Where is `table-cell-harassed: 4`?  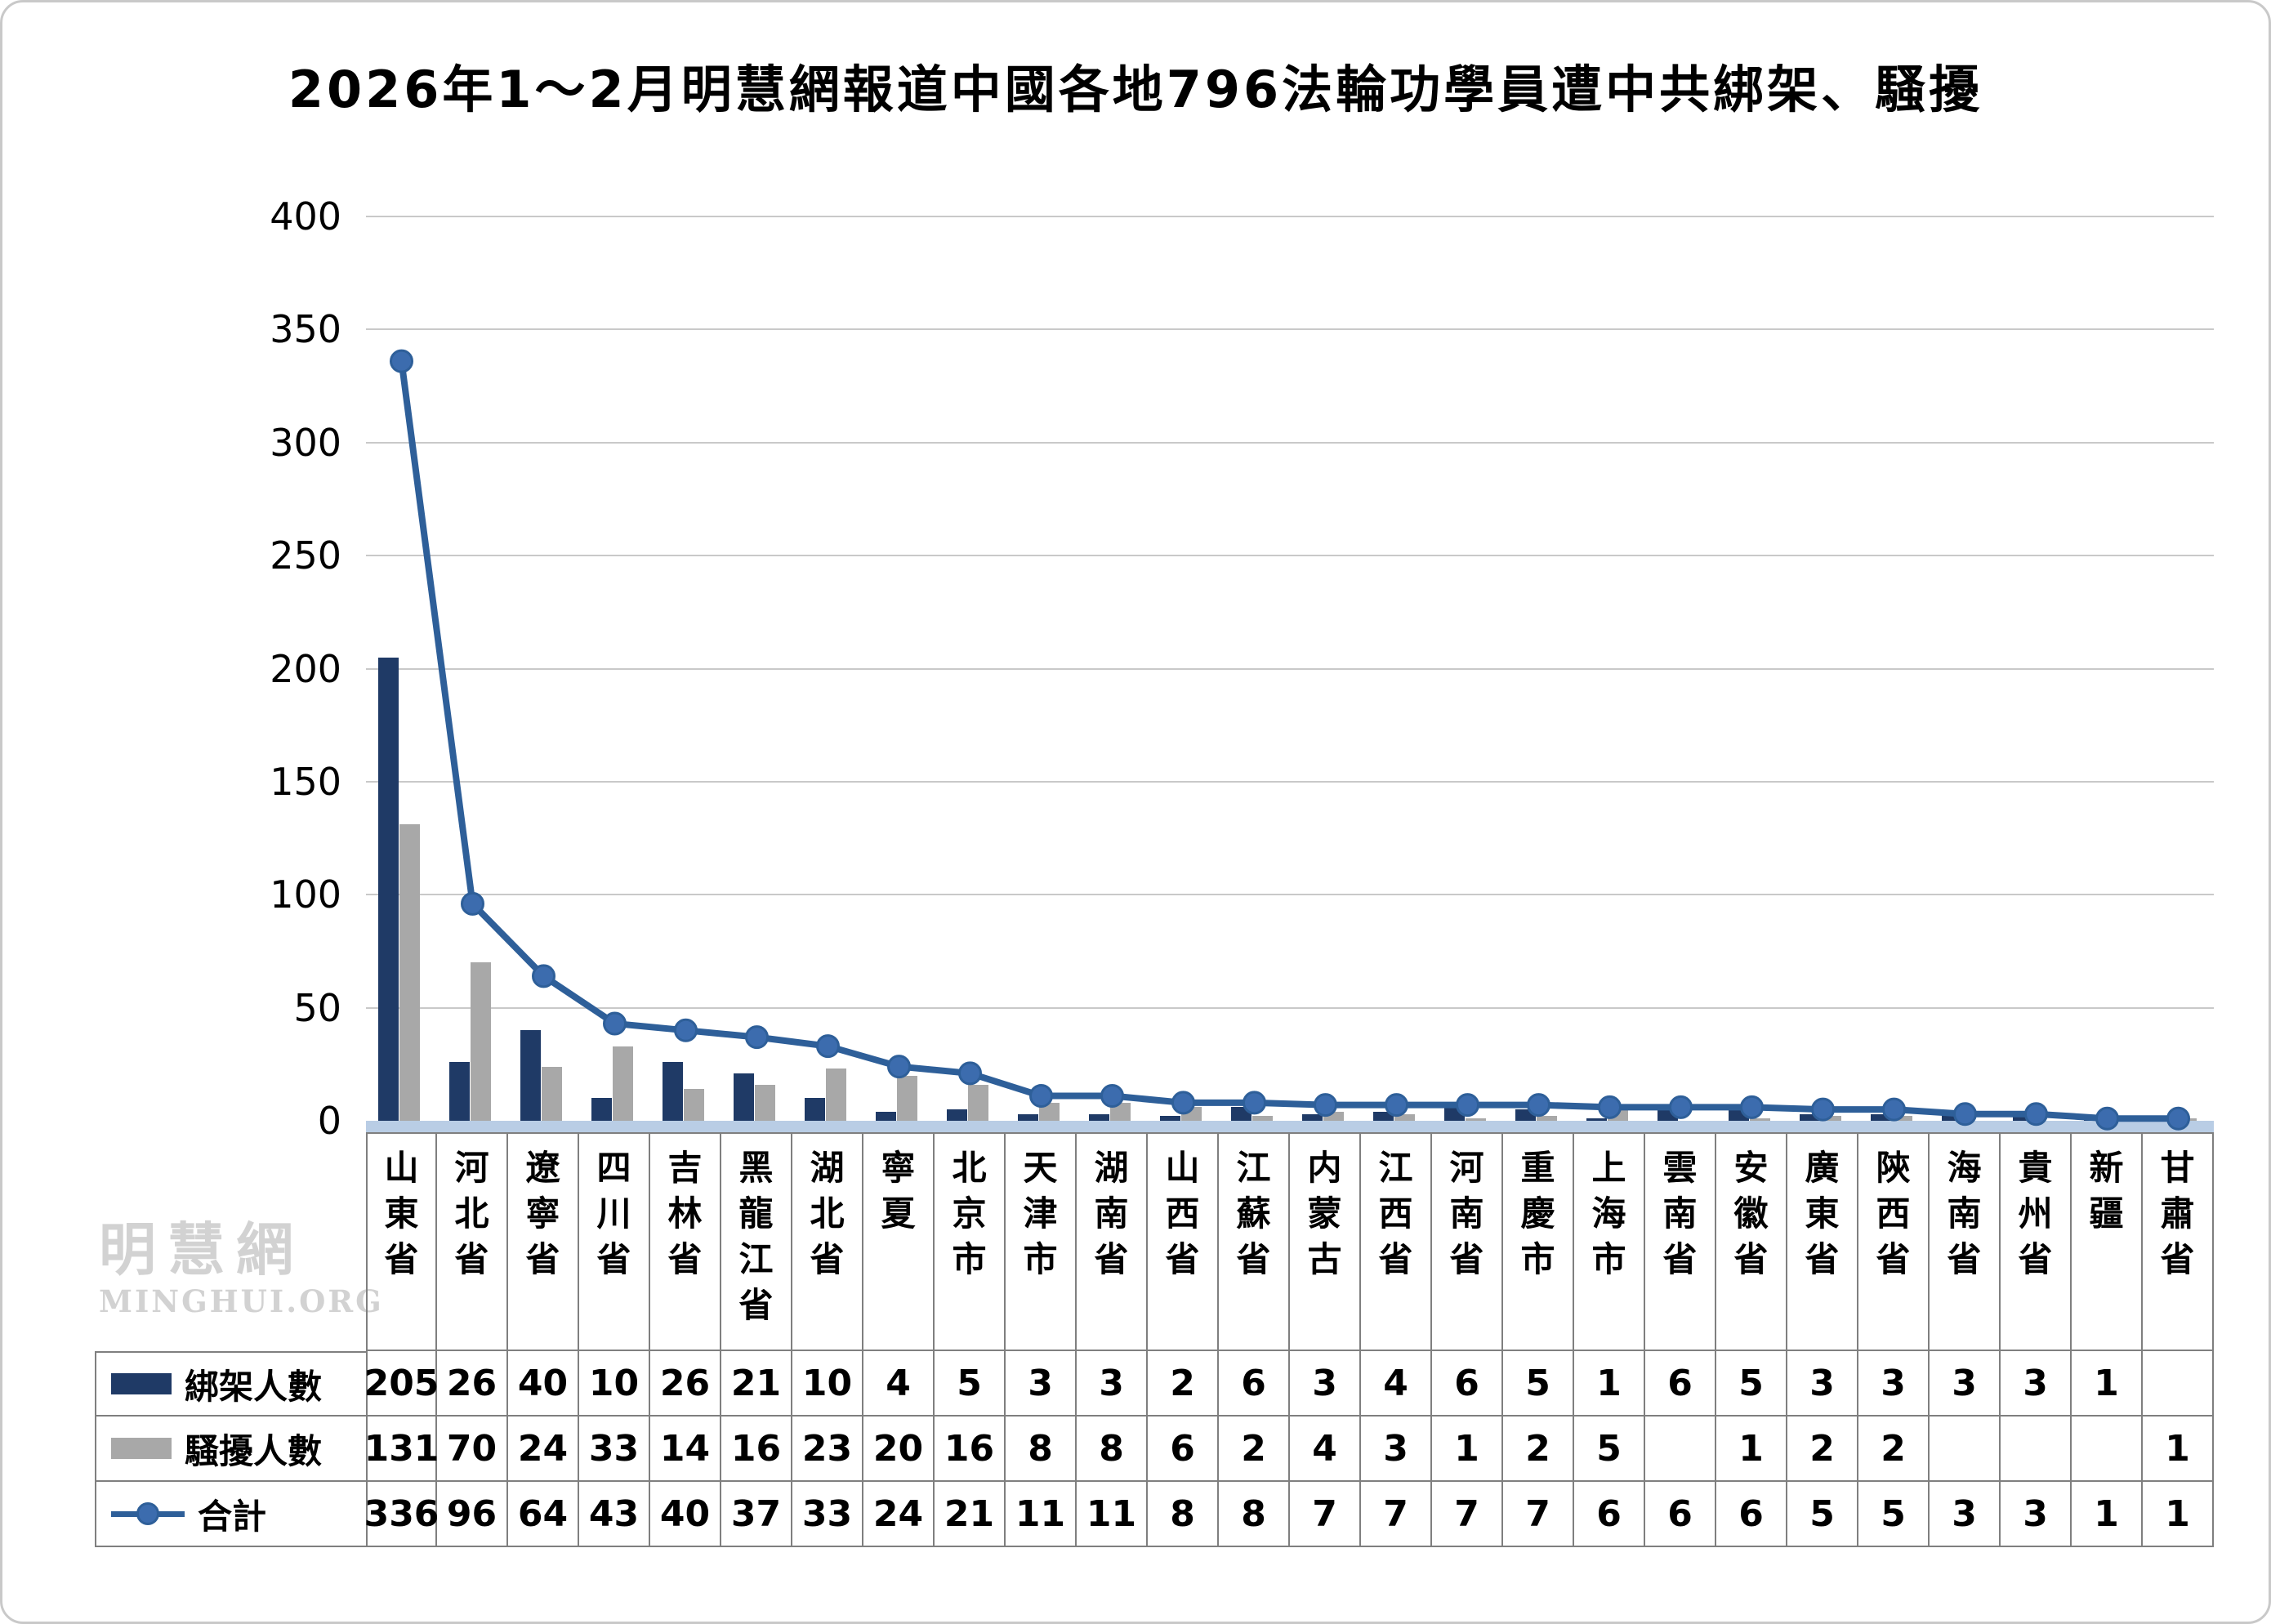
table-cell-harassed: 4 is located at coordinates (1325, 1449).